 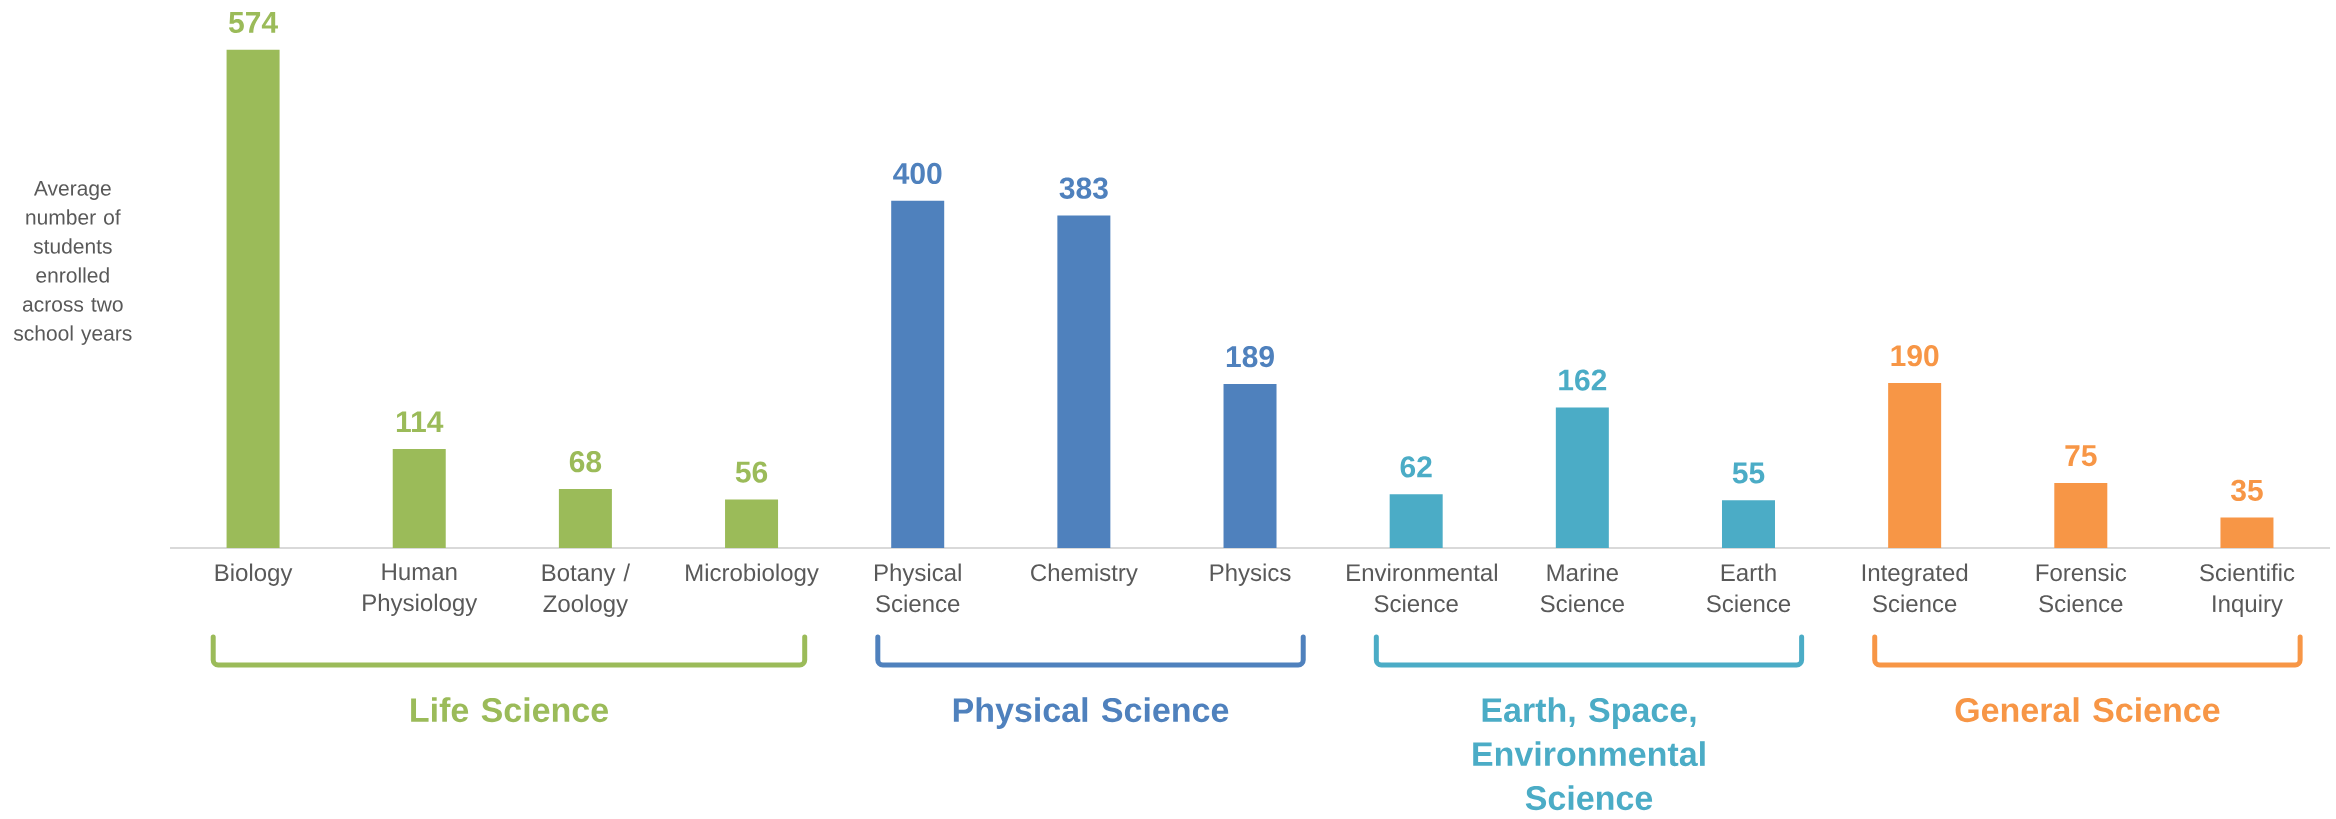 What do you see at coordinates (2246, 490) in the screenshot?
I see `data-label: 35` at bounding box center [2246, 490].